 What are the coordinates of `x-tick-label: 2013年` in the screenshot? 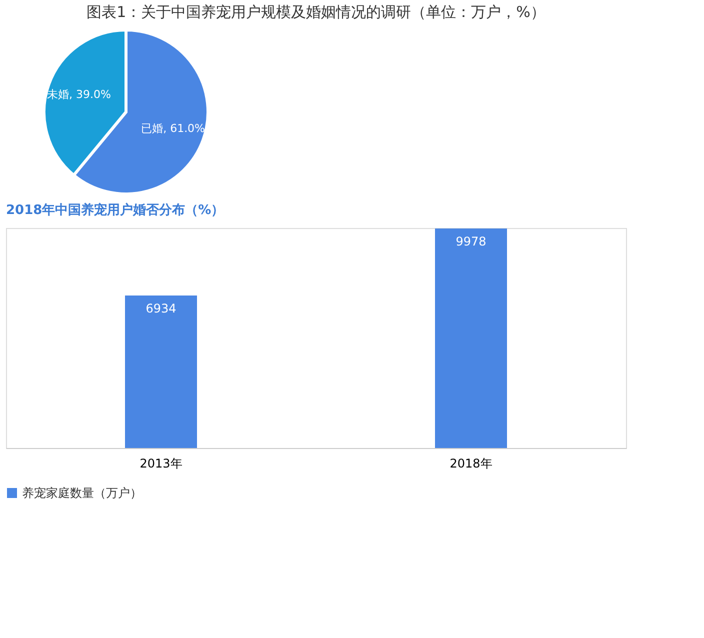 It's located at (161, 463).